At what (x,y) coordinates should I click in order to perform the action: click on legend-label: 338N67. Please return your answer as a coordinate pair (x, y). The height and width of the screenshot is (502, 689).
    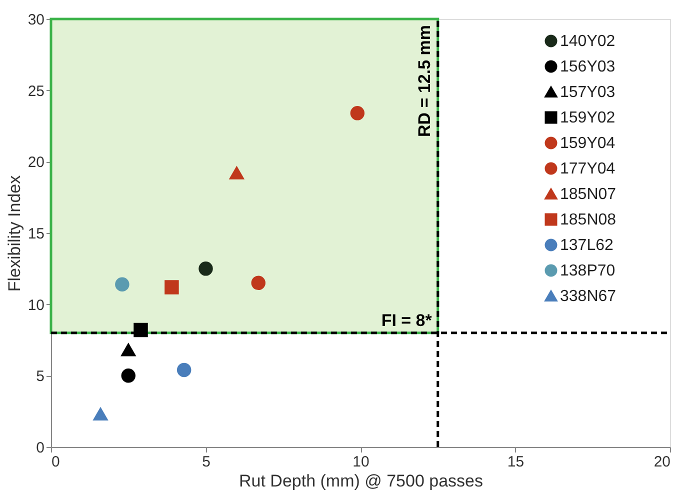
    Looking at the image, I should click on (588, 296).